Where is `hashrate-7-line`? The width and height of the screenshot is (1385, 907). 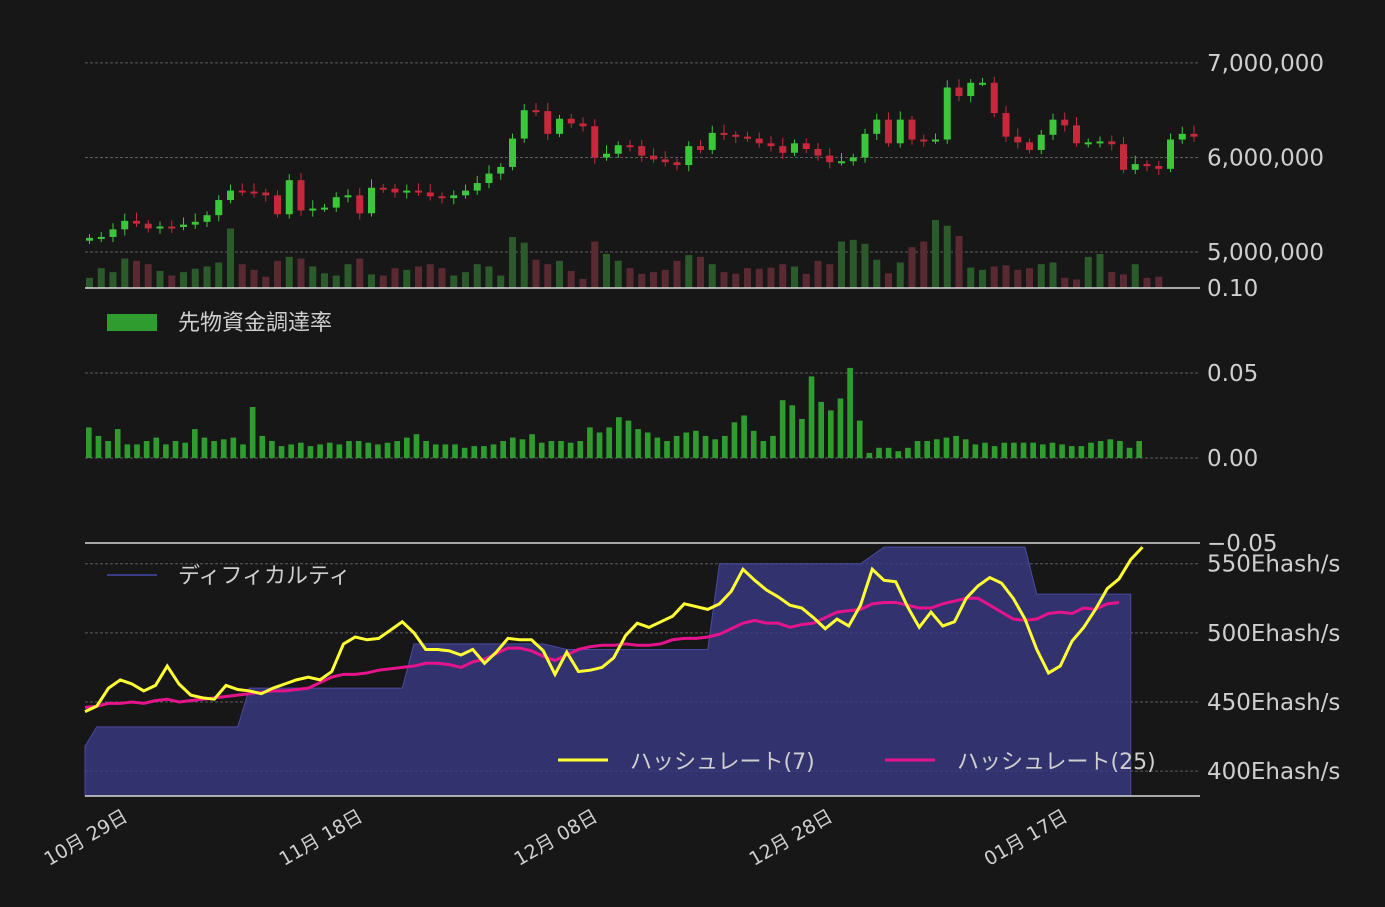 hashrate-7-line is located at coordinates (614, 630).